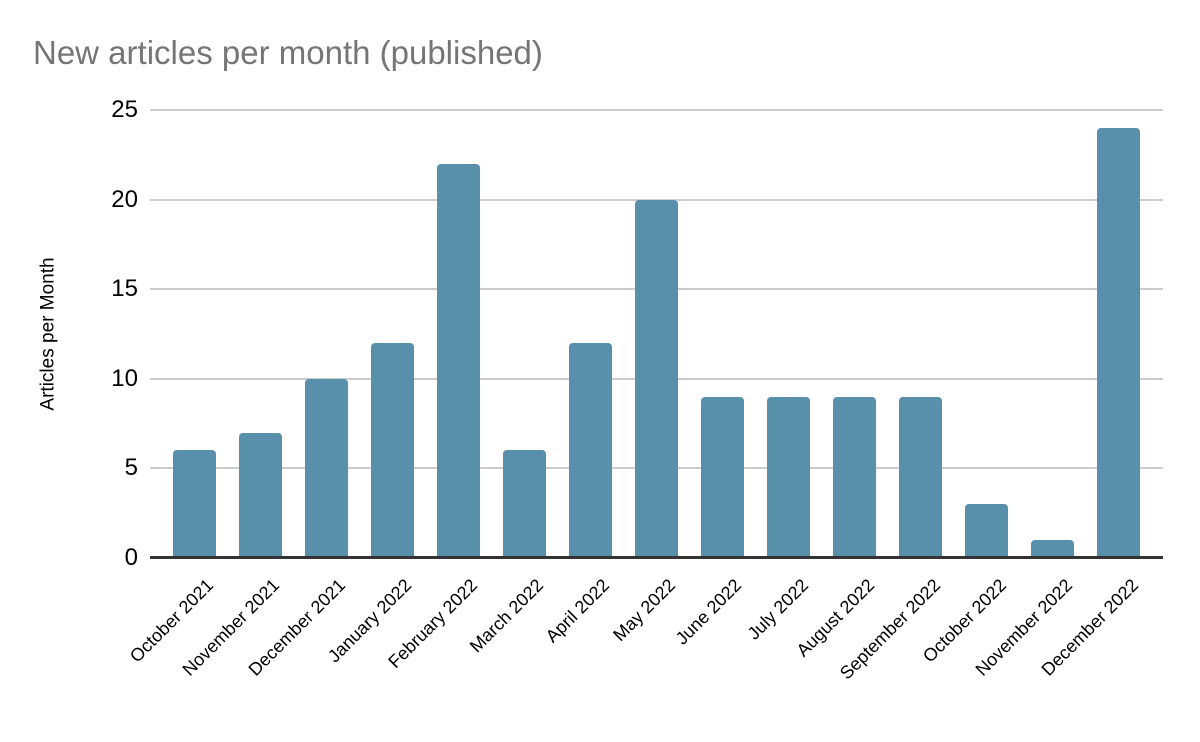 This screenshot has height=742, width=1200. Describe the element at coordinates (392, 450) in the screenshot. I see `bar-january-2022` at that location.